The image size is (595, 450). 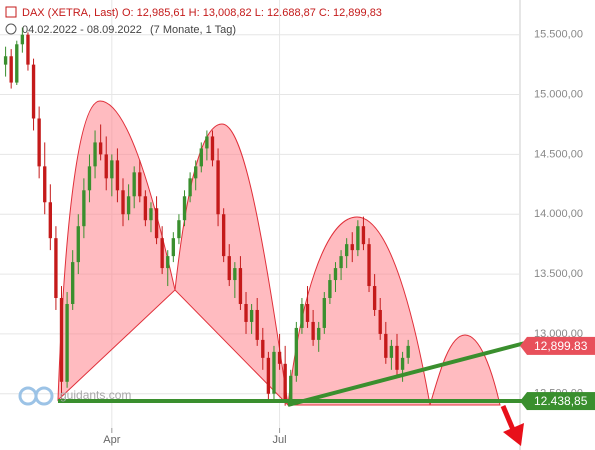 What do you see at coordinates (11, 12) in the screenshot?
I see `header-icon` at bounding box center [11, 12].